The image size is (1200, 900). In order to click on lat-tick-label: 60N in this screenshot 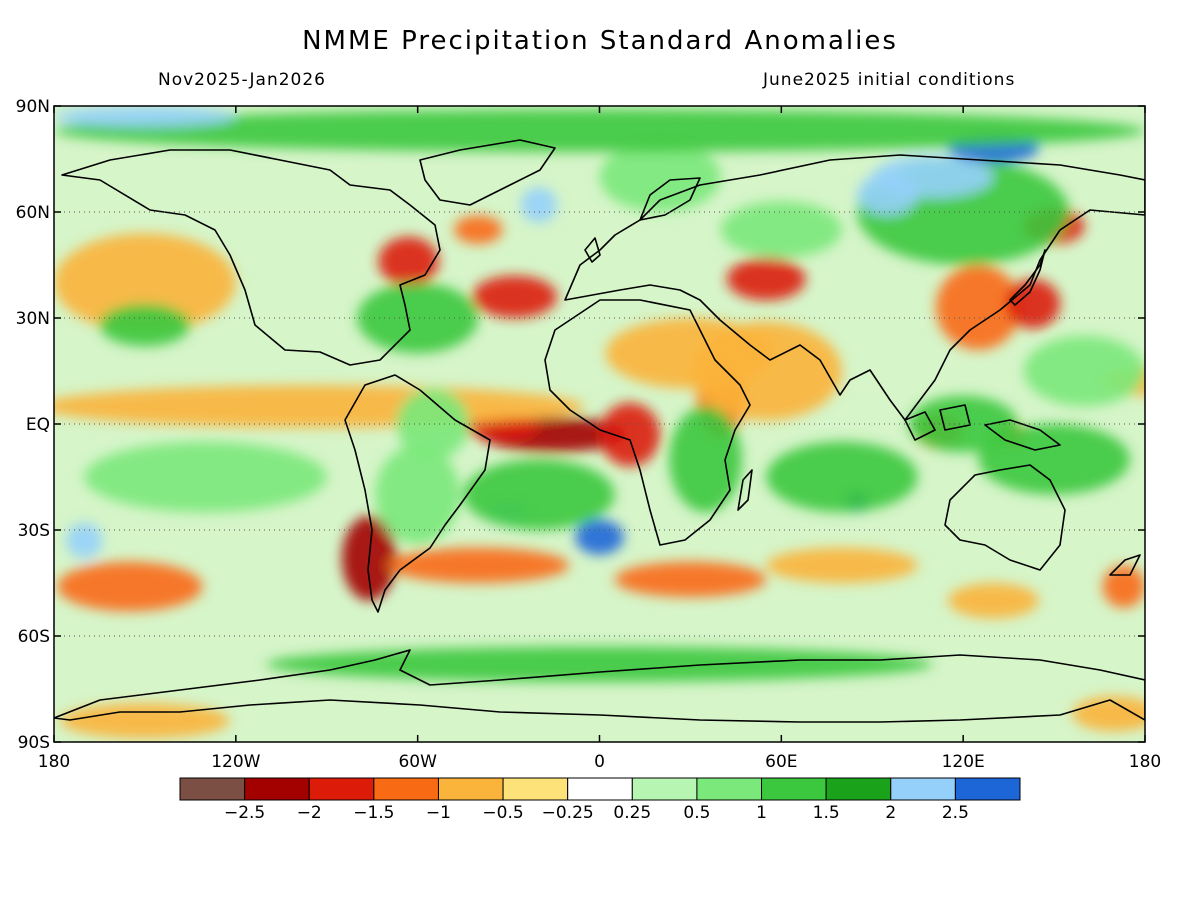, I will do `click(33, 213)`.